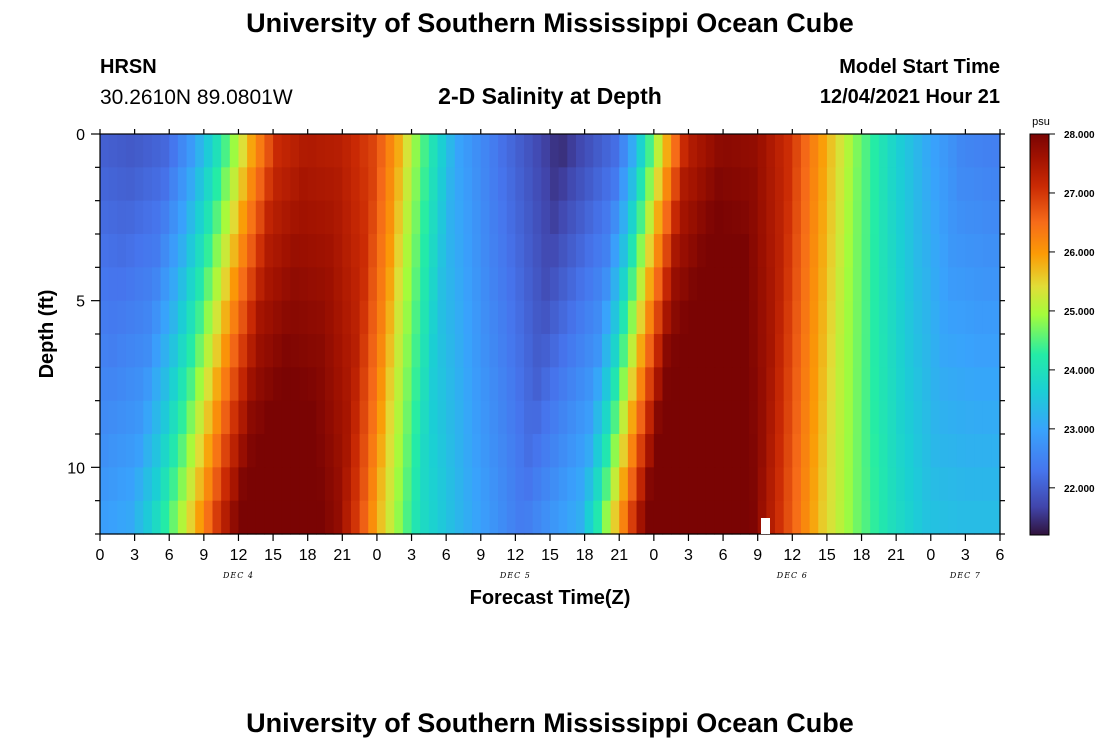 The width and height of the screenshot is (1100, 750). I want to click on x-tick-label: 21, so click(896, 555).